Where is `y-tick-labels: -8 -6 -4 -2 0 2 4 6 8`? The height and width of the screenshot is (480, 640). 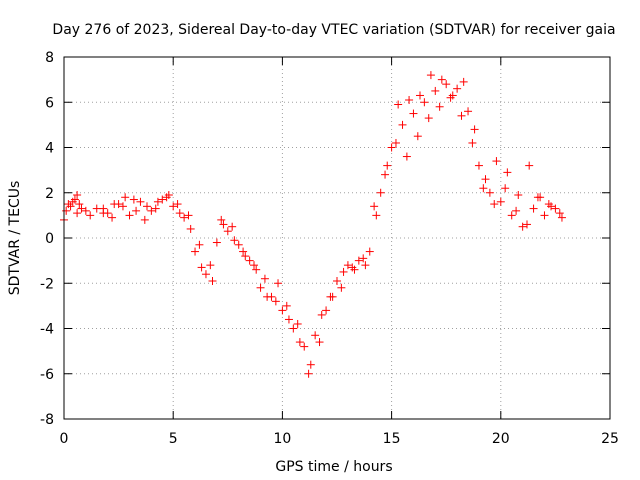 y-tick-labels: -8 -6 -4 -2 0 2 4 6 8 is located at coordinates (47, 239).